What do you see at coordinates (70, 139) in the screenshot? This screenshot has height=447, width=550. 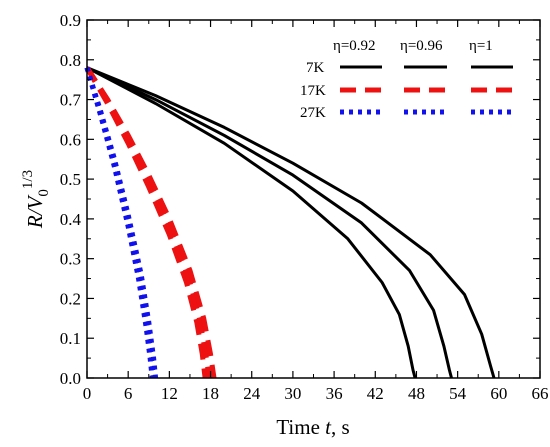 I see `y-tick-label: 0.6` at bounding box center [70, 139].